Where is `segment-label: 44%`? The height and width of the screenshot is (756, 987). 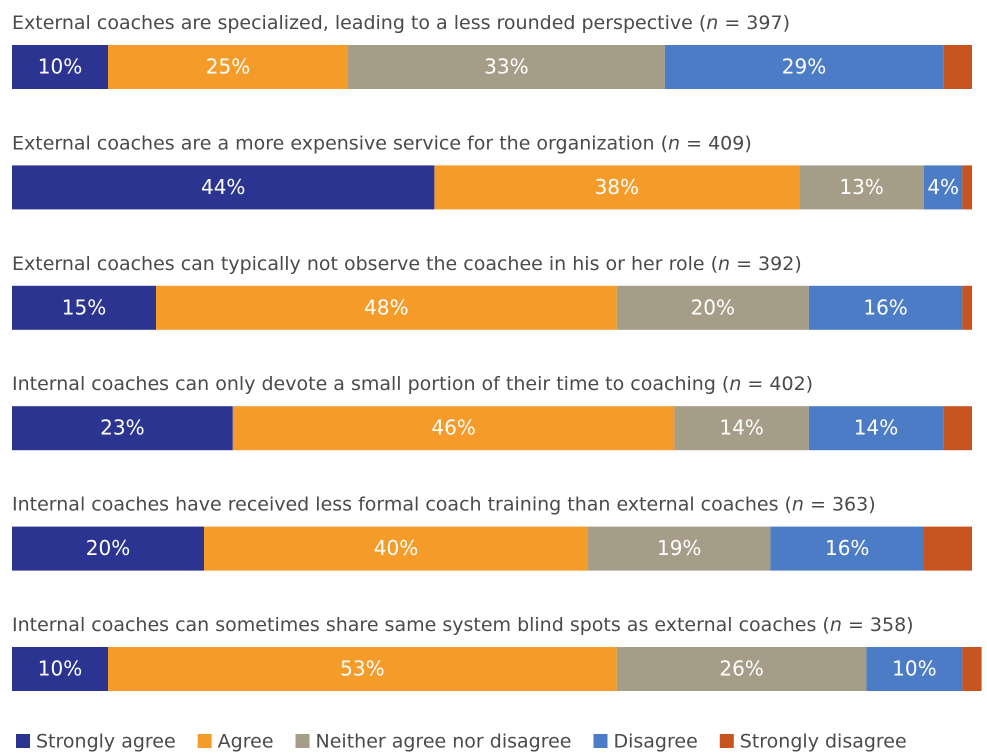
segment-label: 44% is located at coordinates (223, 187).